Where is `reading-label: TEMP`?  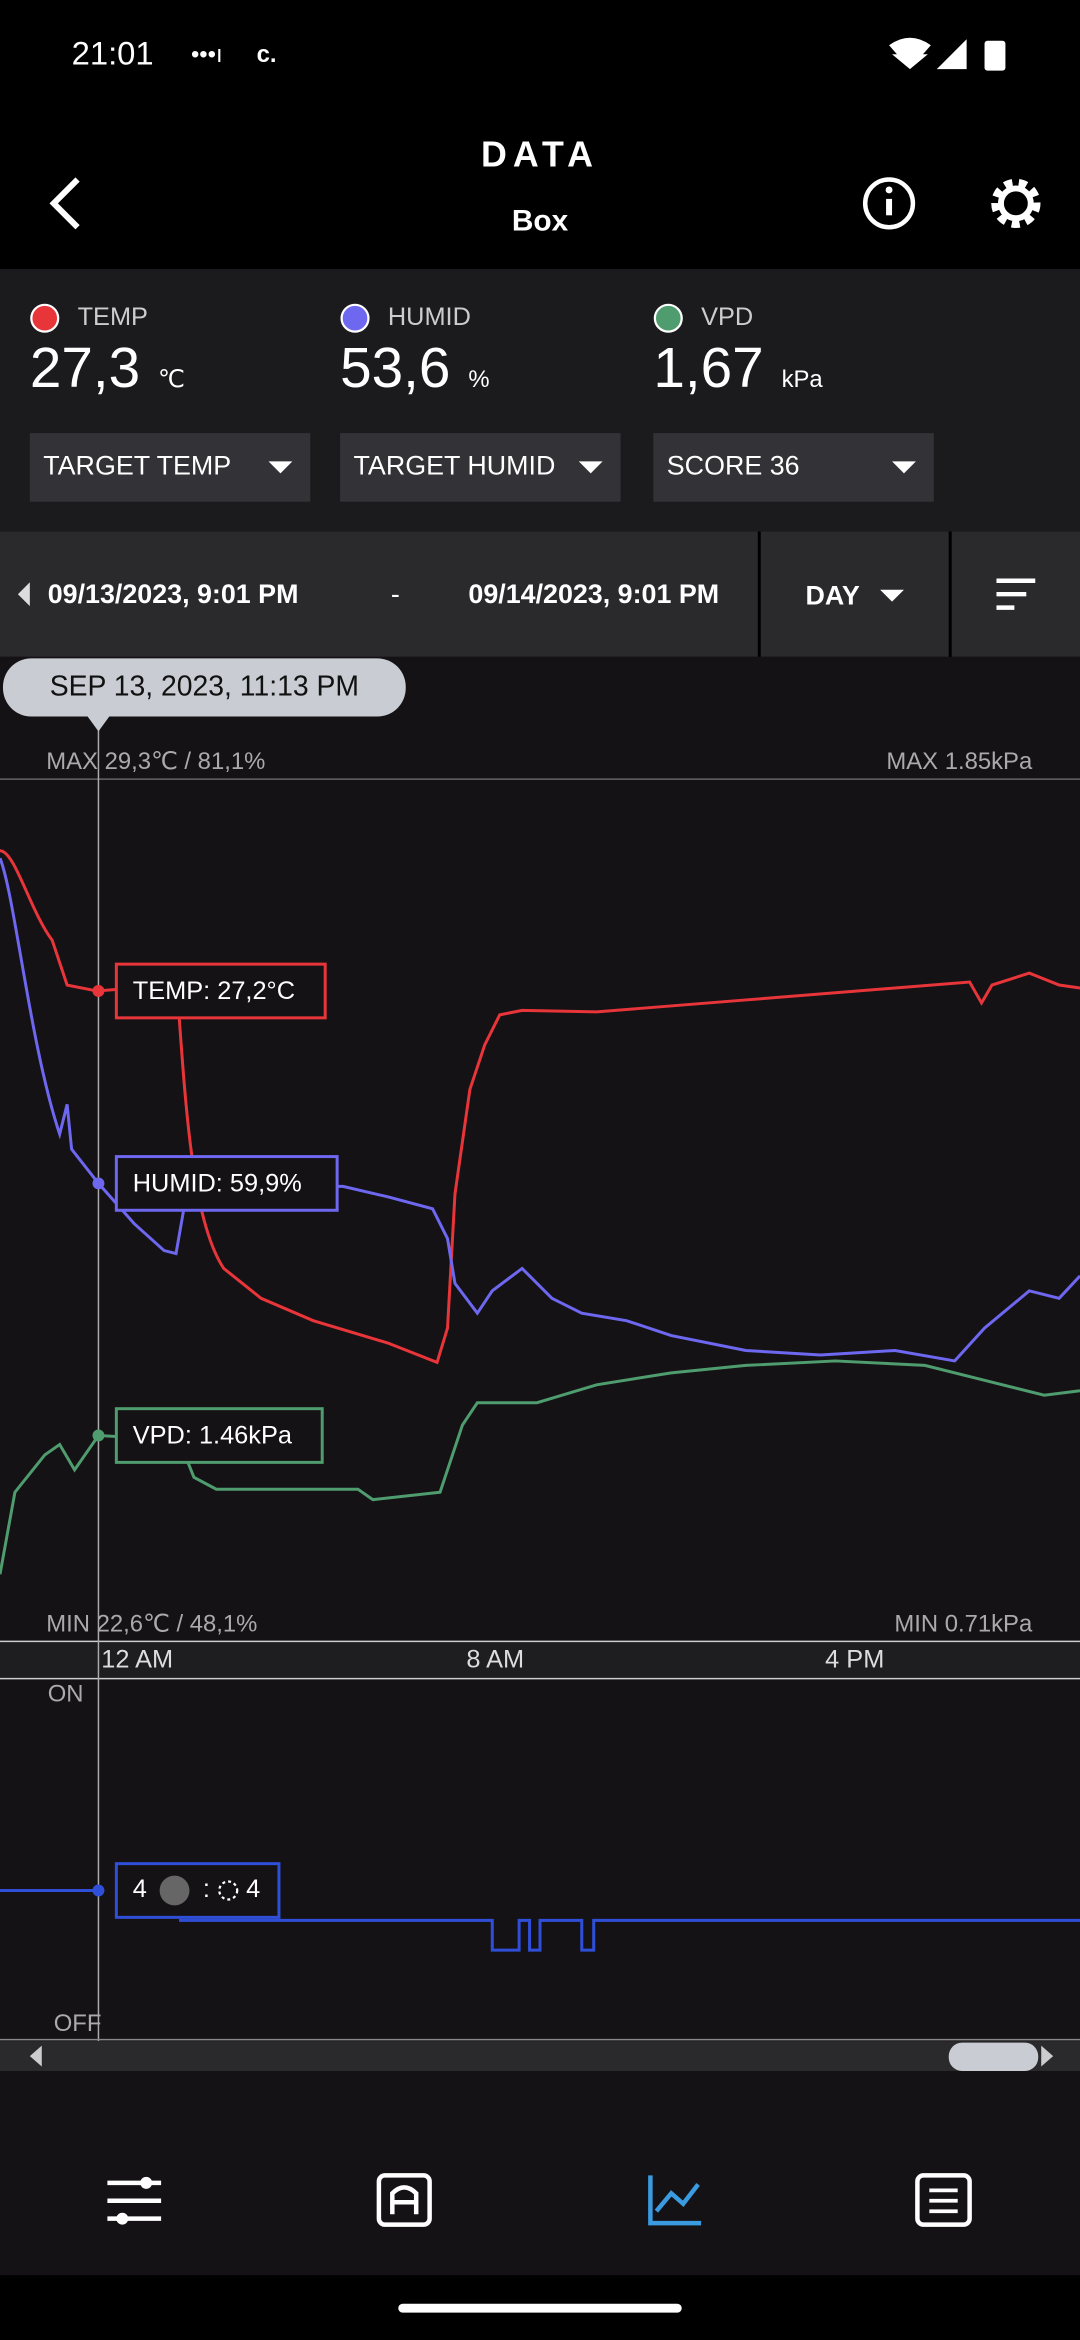
reading-label: TEMP is located at coordinates (113, 317).